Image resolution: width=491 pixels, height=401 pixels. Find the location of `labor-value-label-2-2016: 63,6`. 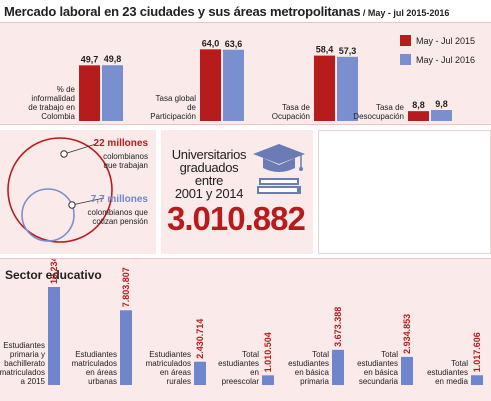

labor-value-label-2-2016: 63,6 is located at coordinates (234, 44).